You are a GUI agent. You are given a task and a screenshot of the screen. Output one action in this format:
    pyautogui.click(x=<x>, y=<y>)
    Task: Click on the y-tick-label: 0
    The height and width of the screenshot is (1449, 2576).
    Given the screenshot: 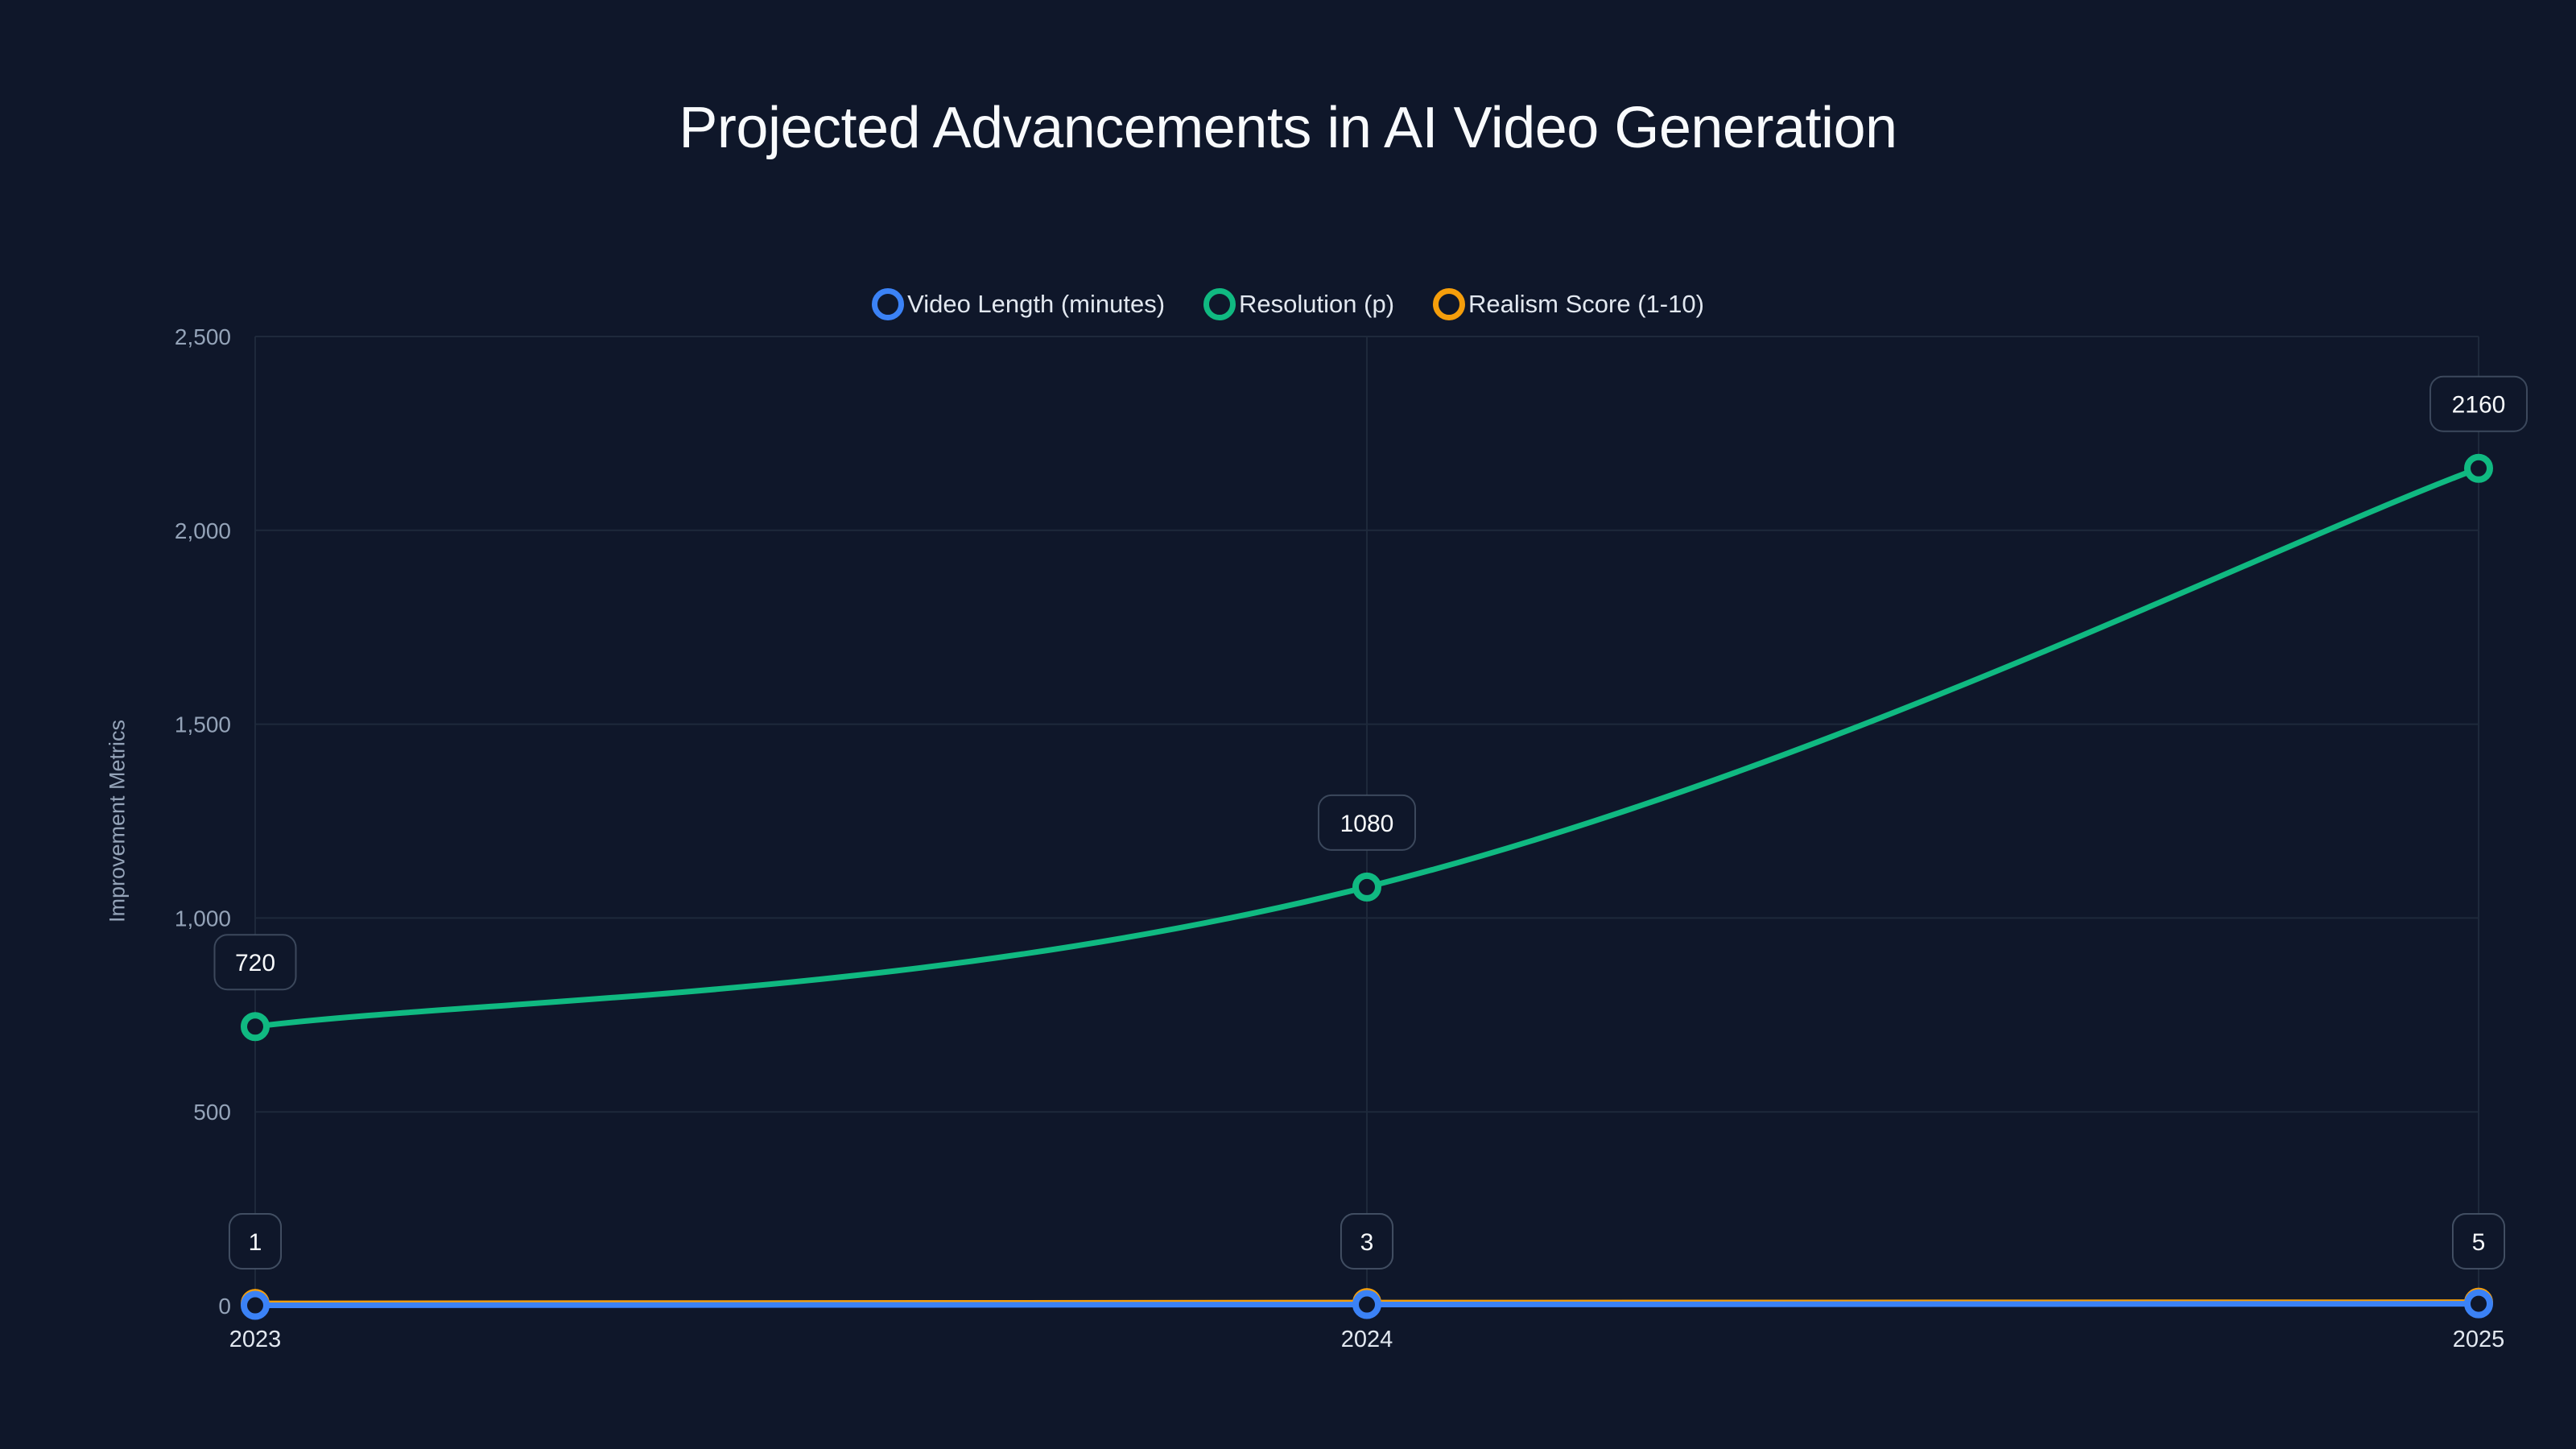 What is the action you would take?
    pyautogui.click(x=224, y=1306)
    